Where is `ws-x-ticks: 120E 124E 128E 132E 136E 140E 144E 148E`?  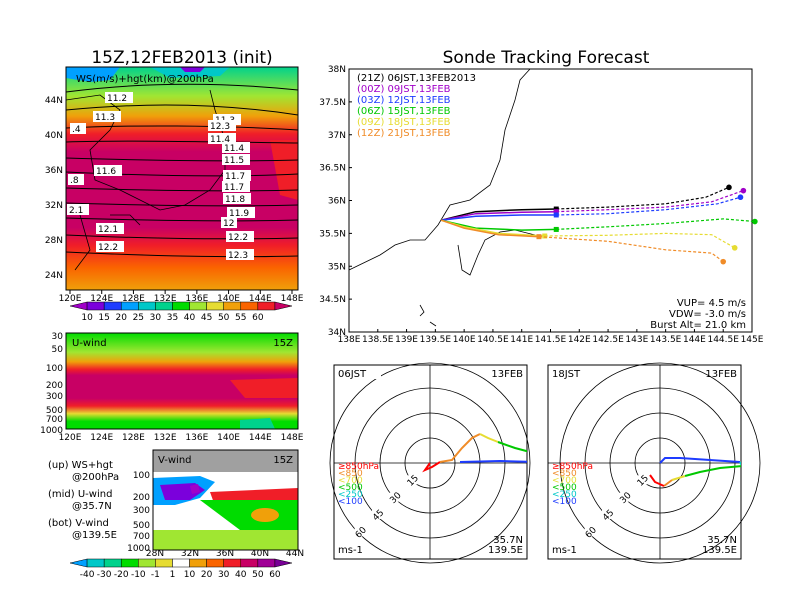 ws-x-ticks: 120E 124E 128E 132E 136E 140E 144E 148E is located at coordinates (181, 297).